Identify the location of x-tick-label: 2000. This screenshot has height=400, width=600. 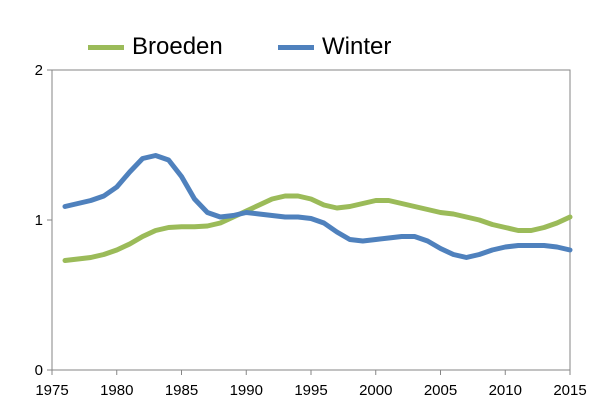
(375, 390).